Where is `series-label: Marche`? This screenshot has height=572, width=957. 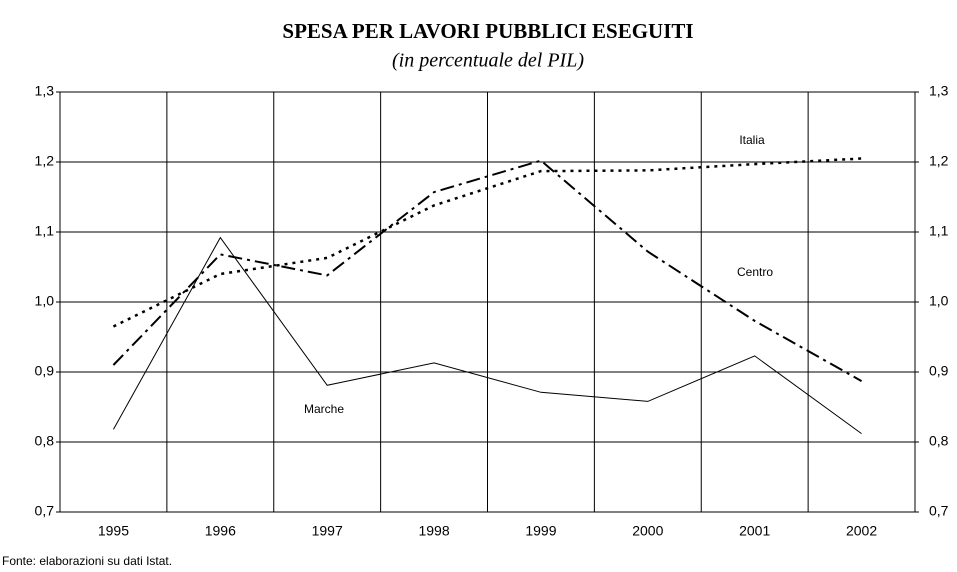
series-label: Marche is located at coordinates (324, 409).